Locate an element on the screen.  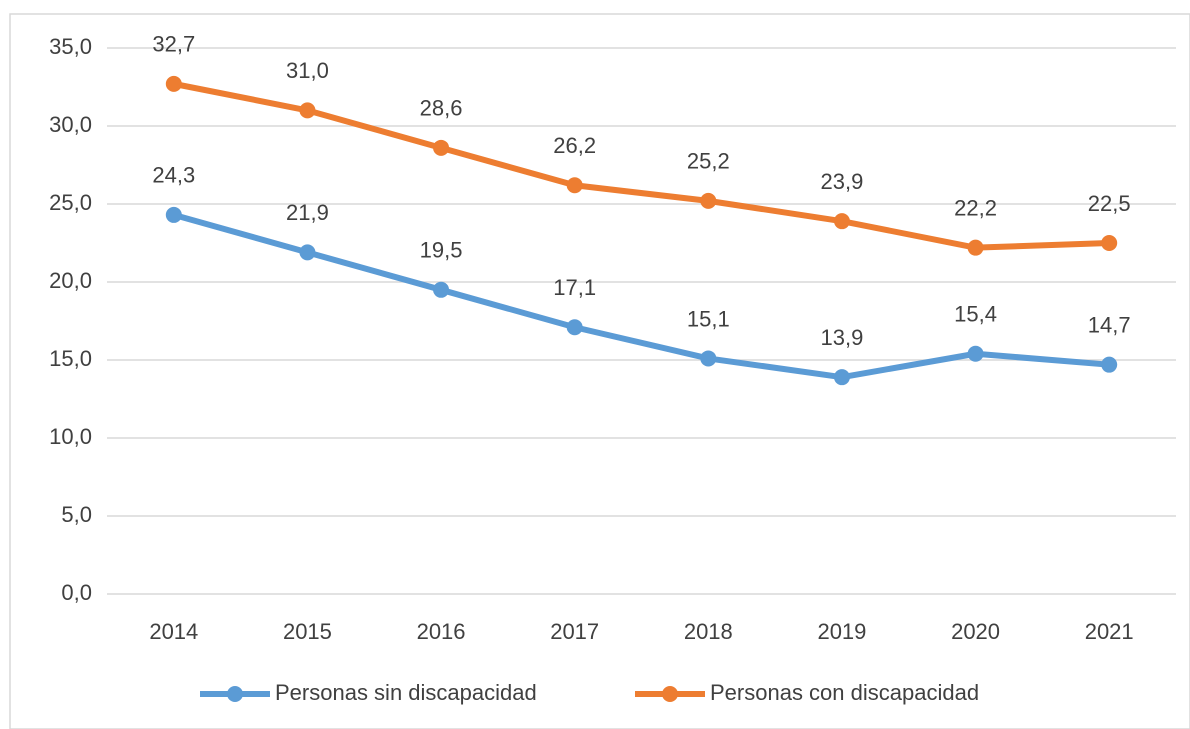
data-label: 22,5 is located at coordinates (1109, 203).